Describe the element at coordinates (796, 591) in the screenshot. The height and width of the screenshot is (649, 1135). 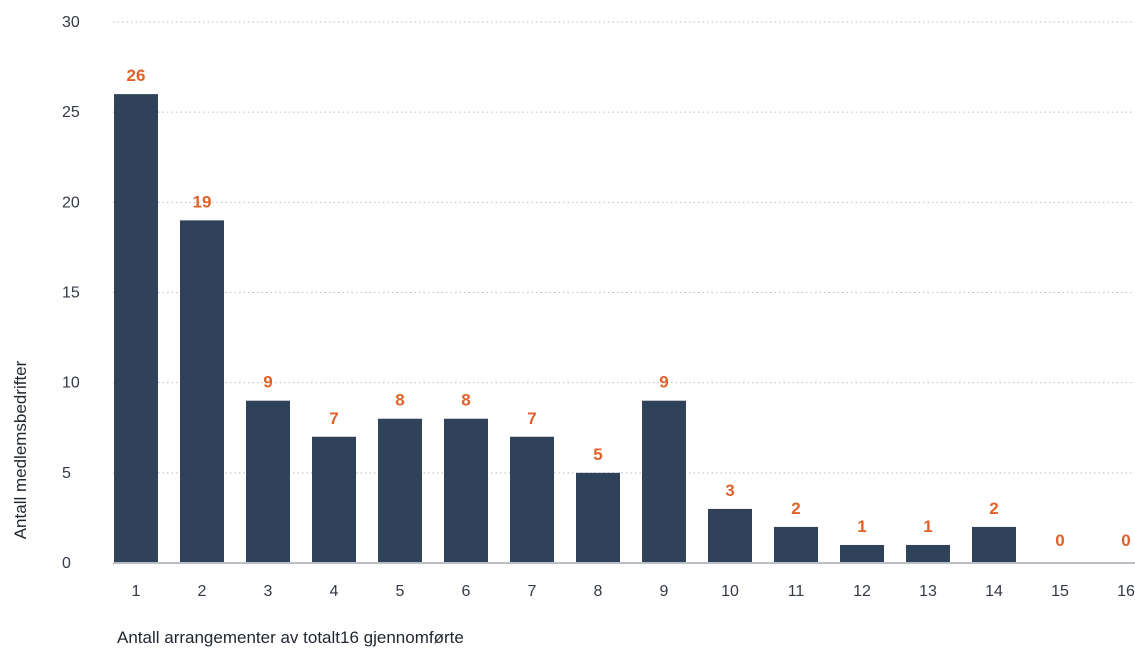
I see `x-tick-label: 11` at that location.